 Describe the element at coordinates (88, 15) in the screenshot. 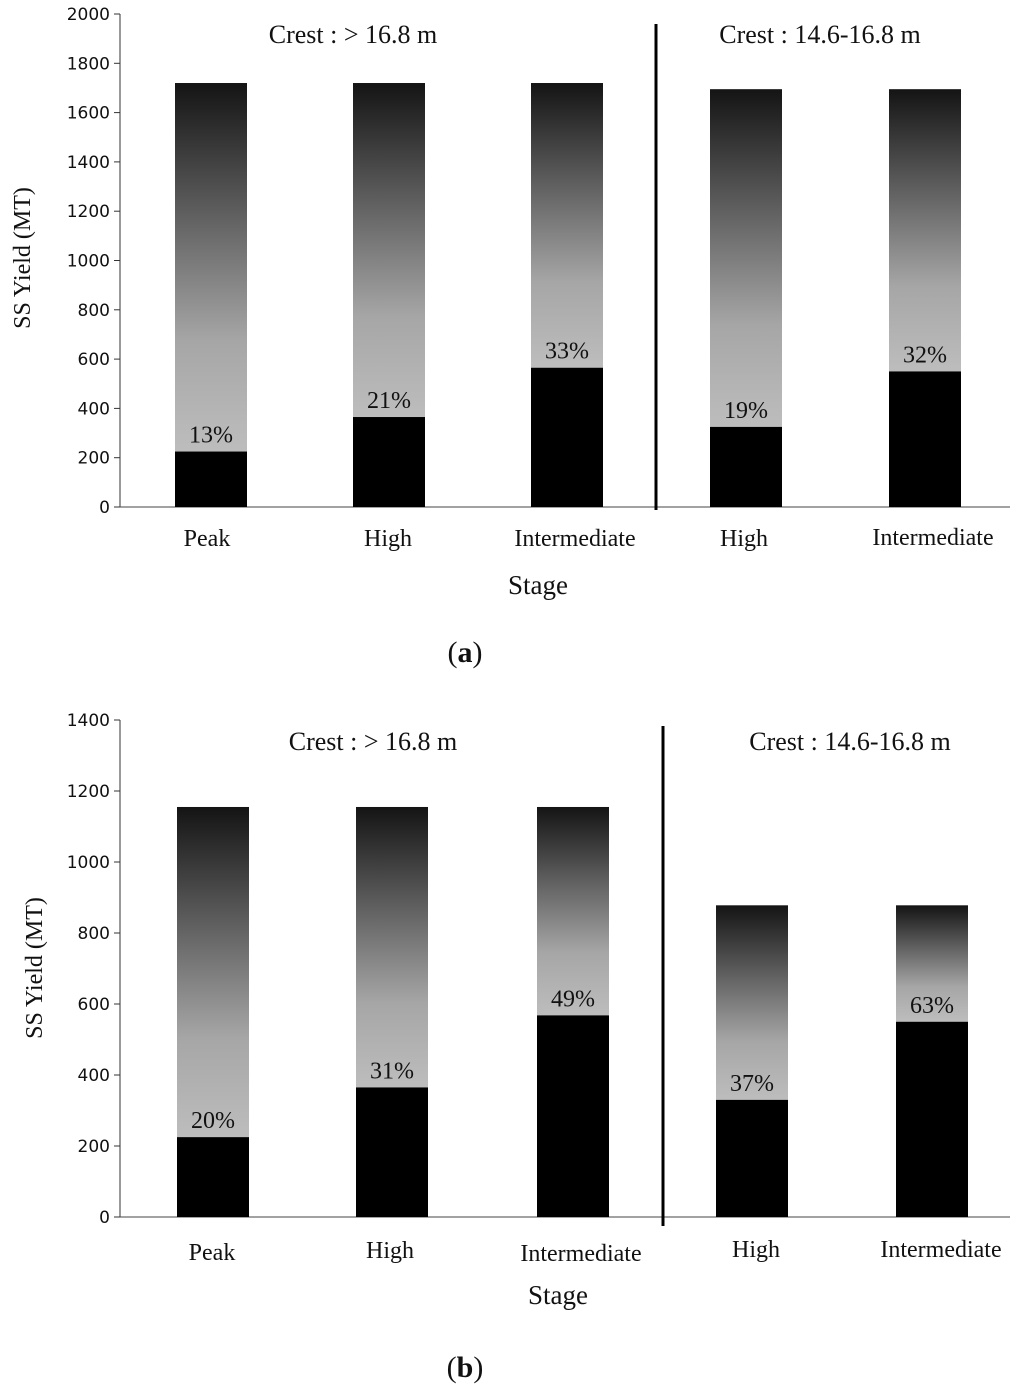

I see `y-tick-label: 2000` at that location.